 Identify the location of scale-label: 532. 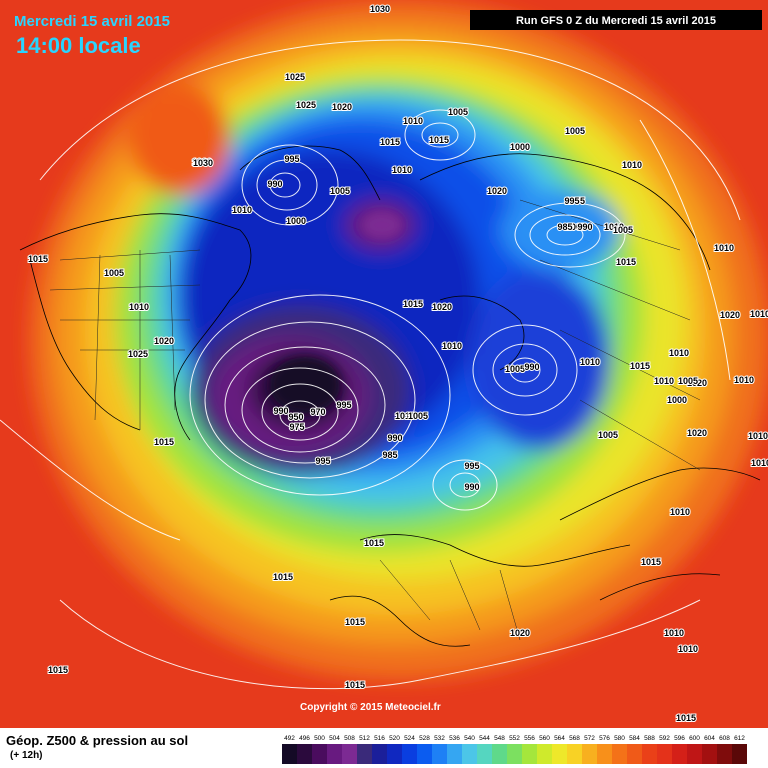
(439, 738).